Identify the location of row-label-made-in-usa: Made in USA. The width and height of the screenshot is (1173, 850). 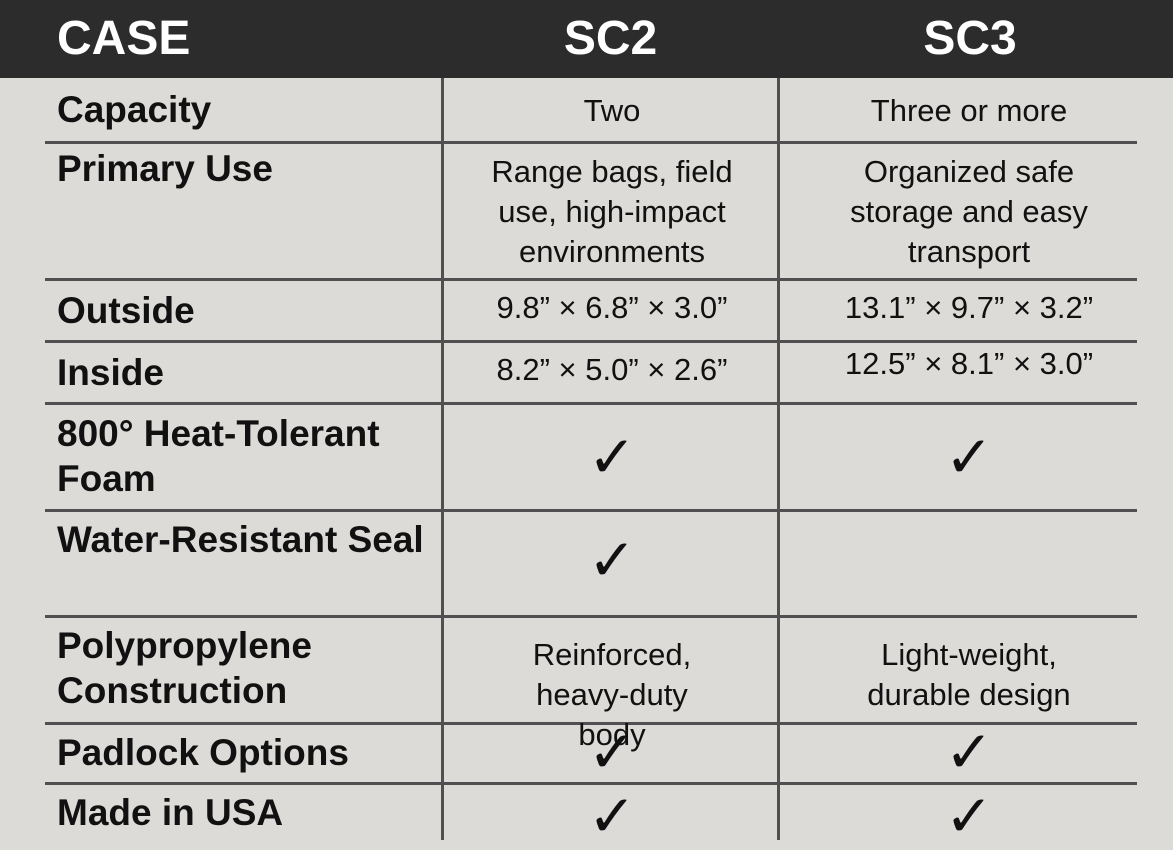
(170, 812).